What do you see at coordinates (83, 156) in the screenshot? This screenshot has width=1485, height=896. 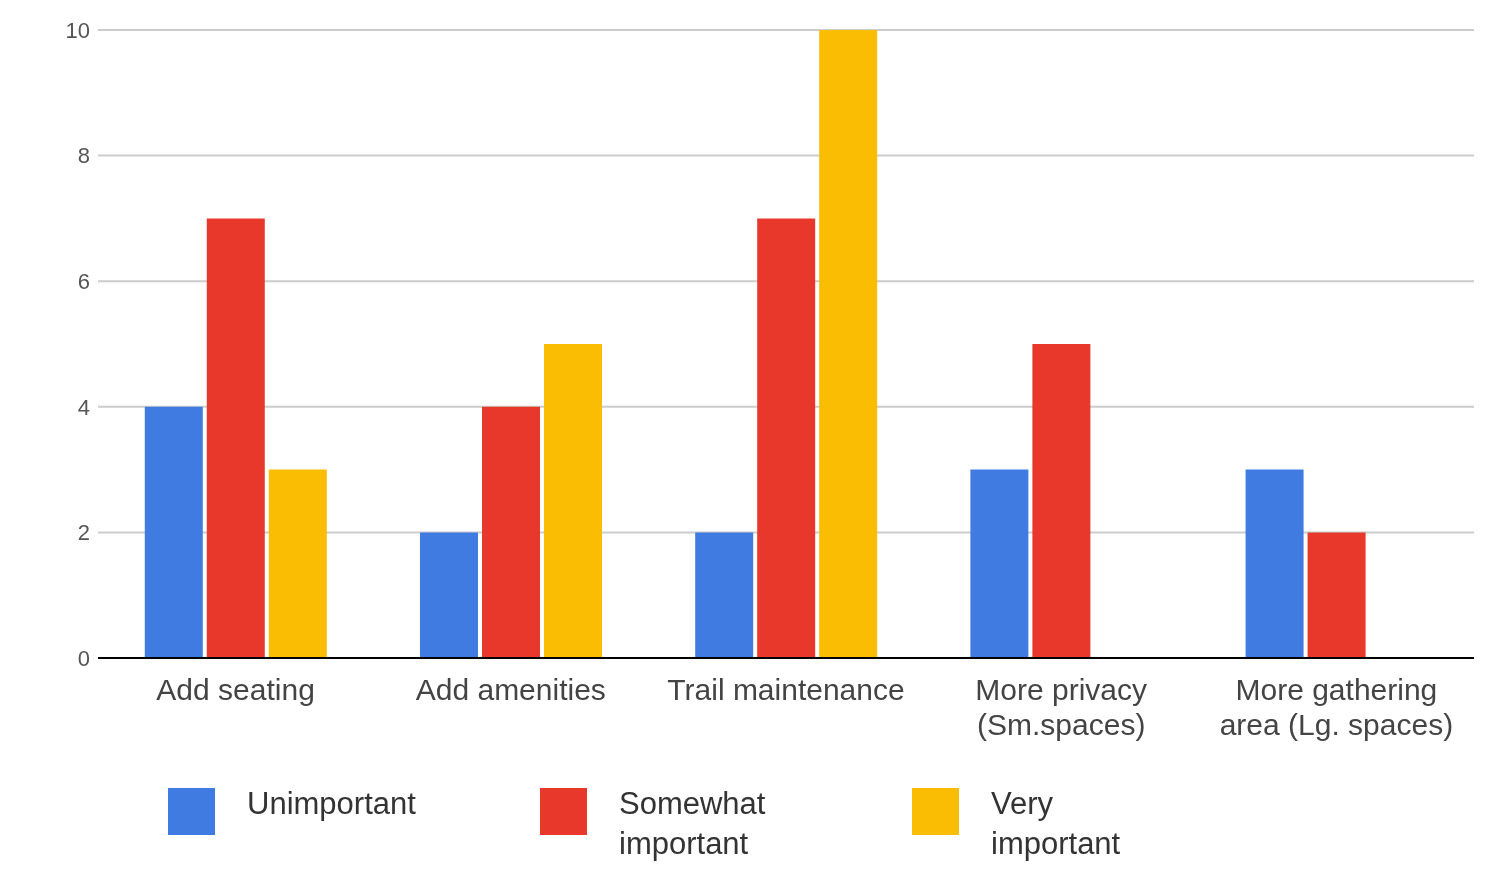 I see `y-tick-label: 8` at bounding box center [83, 156].